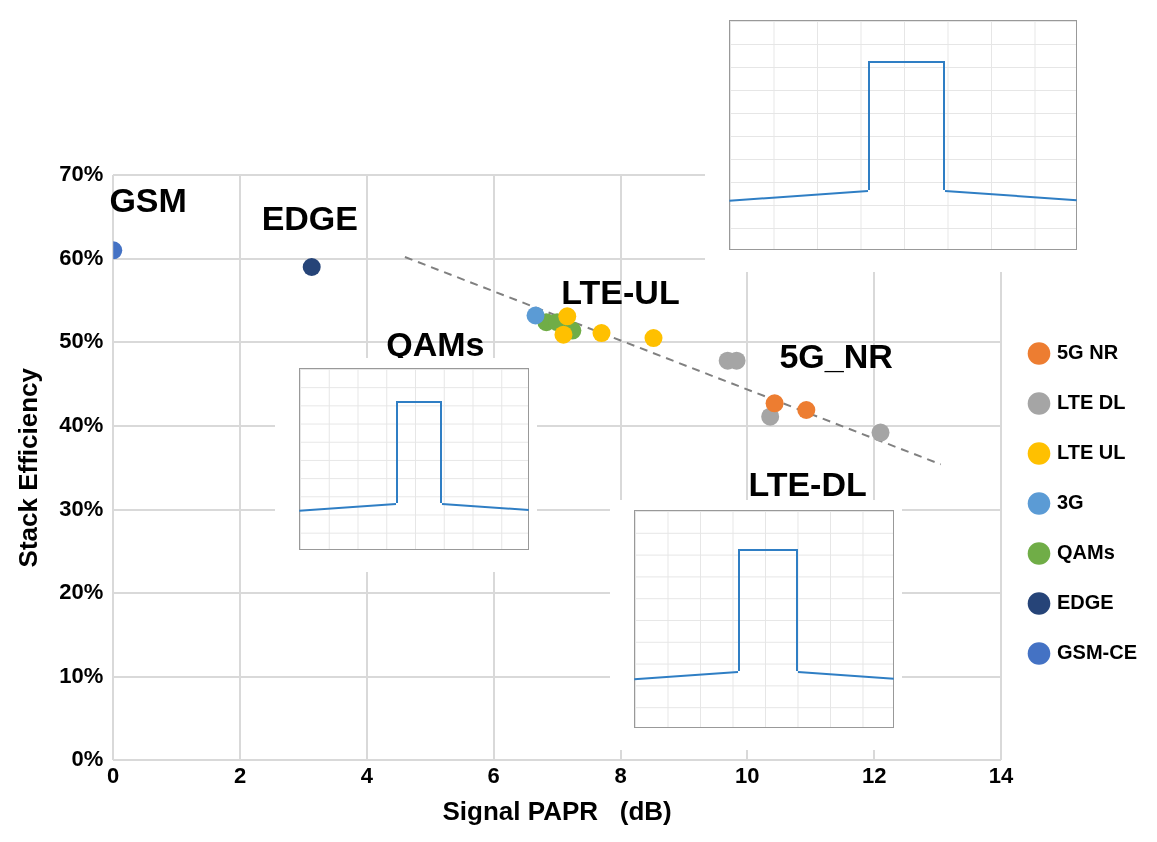  What do you see at coordinates (309, 218) in the screenshot?
I see `annotation: EDGE` at bounding box center [309, 218].